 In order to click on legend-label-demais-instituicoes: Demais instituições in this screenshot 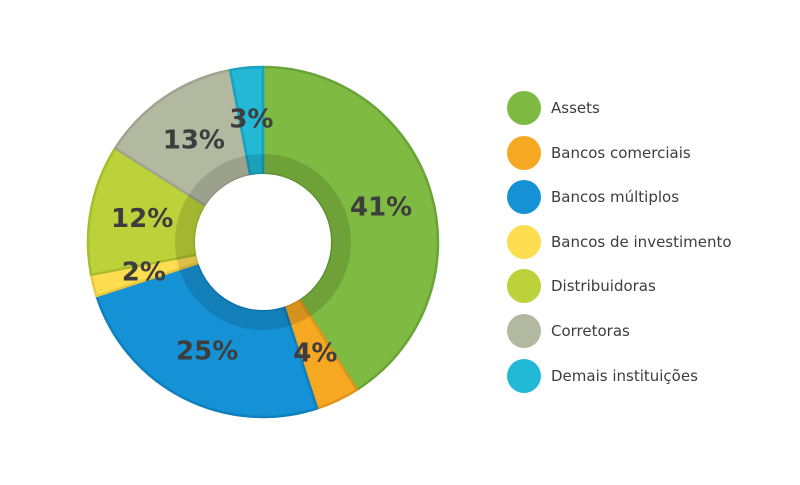, I will do `click(624, 375)`.